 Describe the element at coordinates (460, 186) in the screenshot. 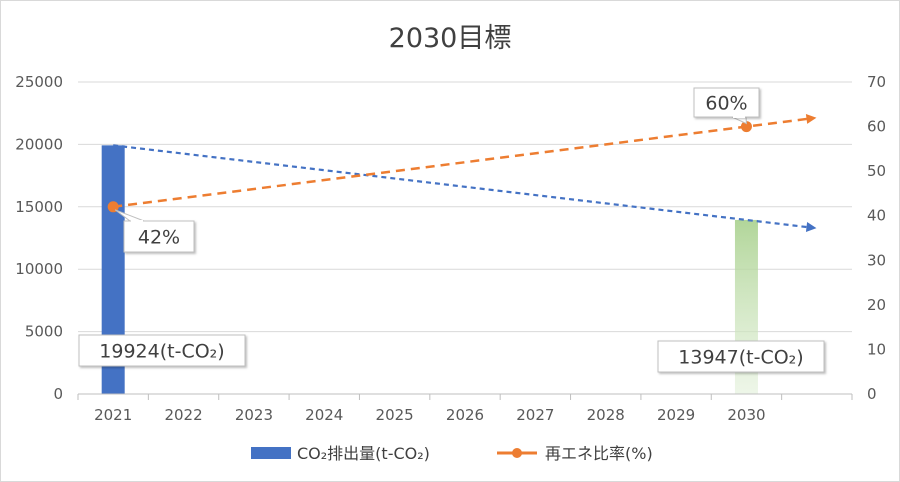

I see `trendline-co2` at that location.